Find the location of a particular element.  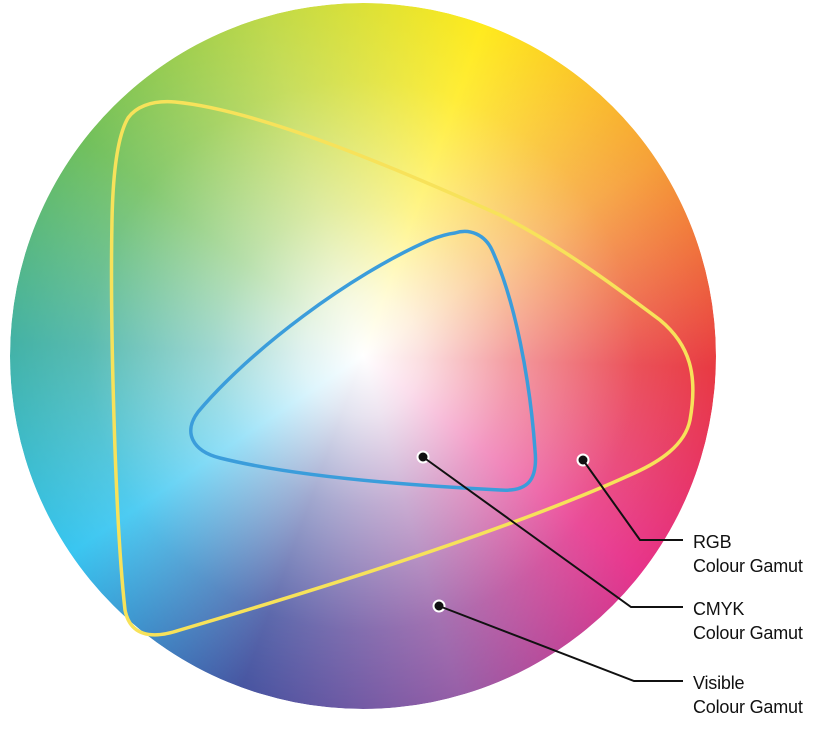

rgb-label-line1: RGB is located at coordinates (712, 542).